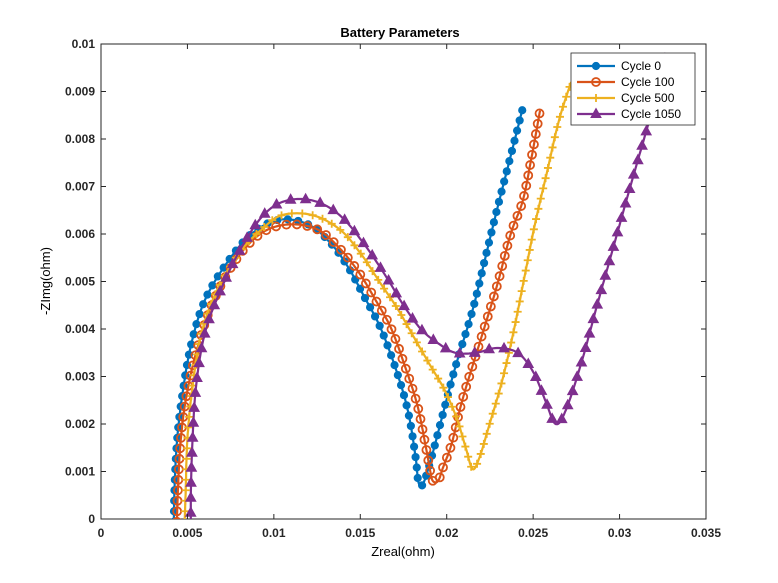 Image resolution: width=778 pixels, height=583 pixels. Describe the element at coordinates (399, 32) in the screenshot. I see `chart-title: Battery Parameters` at that location.